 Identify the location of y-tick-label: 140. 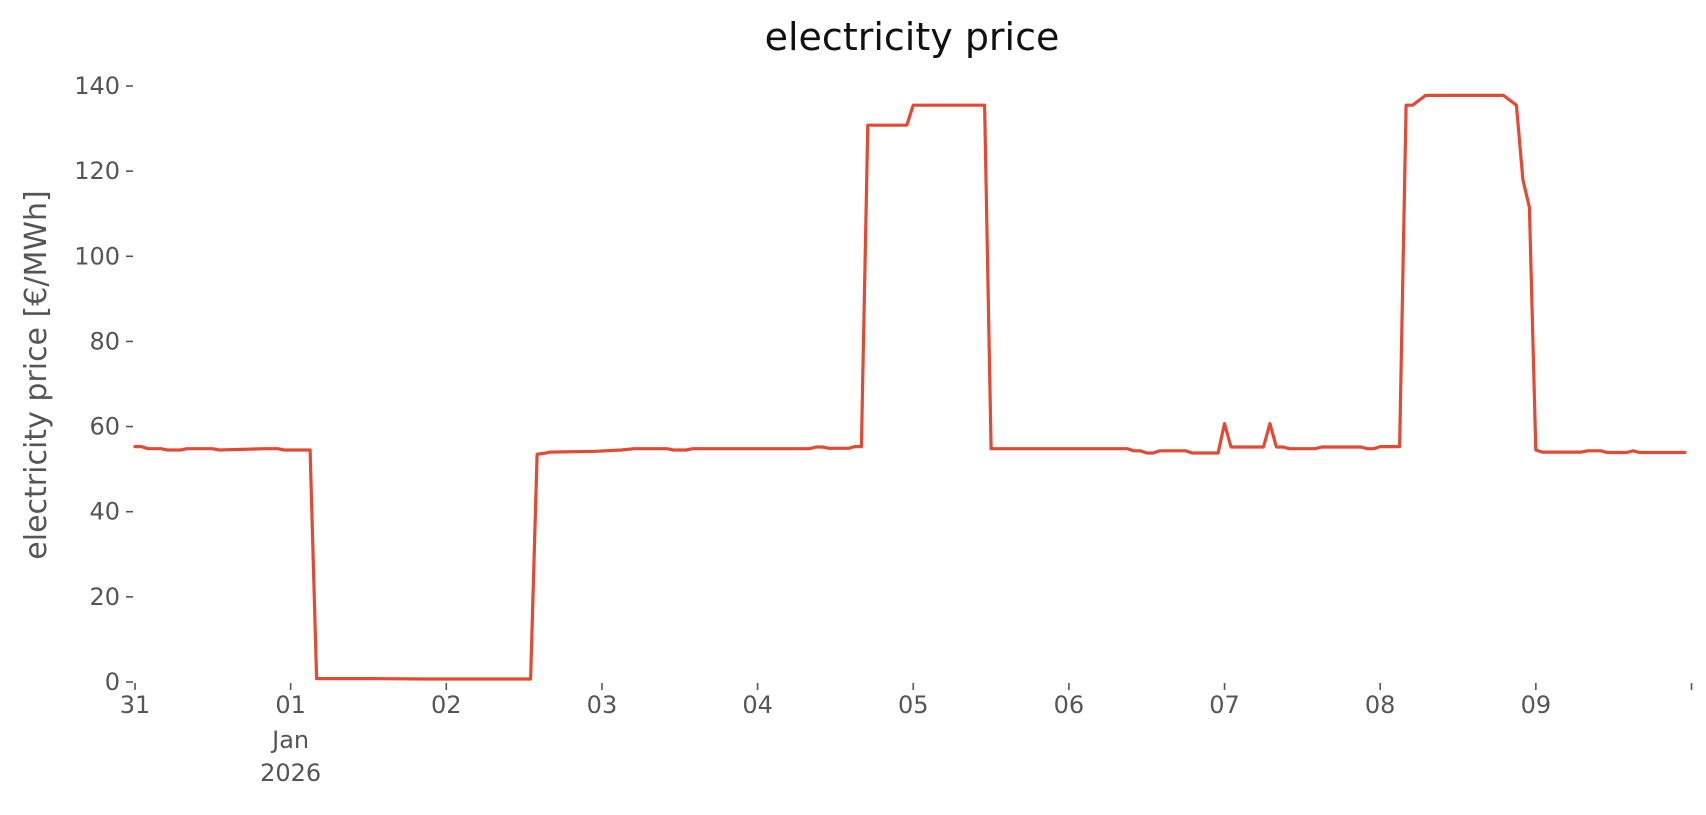
(97, 86).